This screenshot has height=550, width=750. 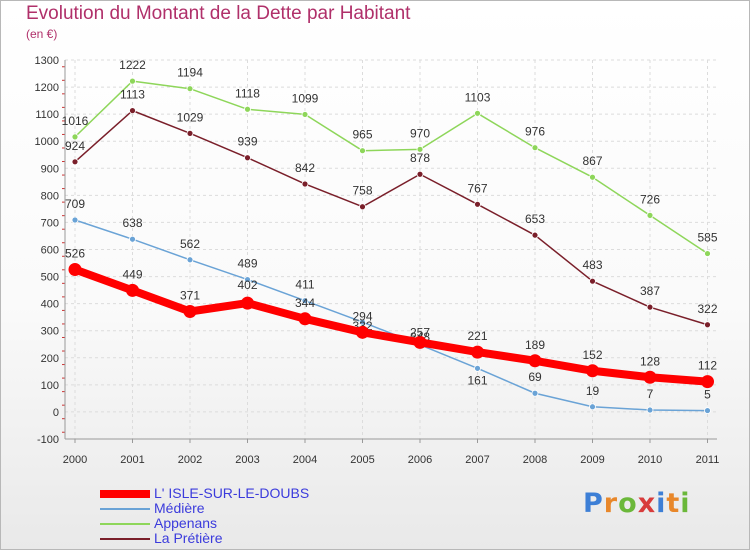 What do you see at coordinates (362, 191) in the screenshot?
I see `data-label: 758` at bounding box center [362, 191].